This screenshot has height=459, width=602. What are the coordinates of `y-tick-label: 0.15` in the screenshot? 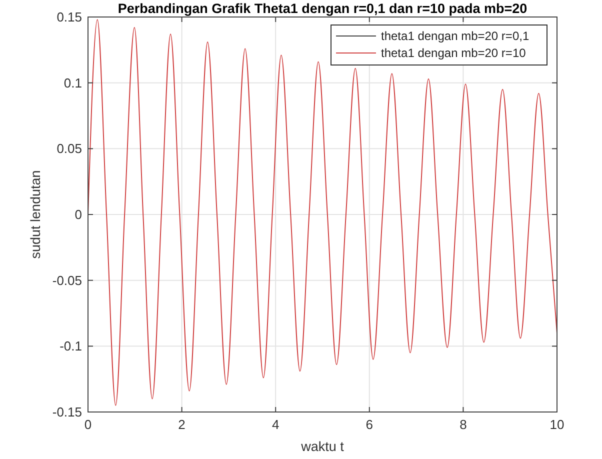 It's located at (69, 17).